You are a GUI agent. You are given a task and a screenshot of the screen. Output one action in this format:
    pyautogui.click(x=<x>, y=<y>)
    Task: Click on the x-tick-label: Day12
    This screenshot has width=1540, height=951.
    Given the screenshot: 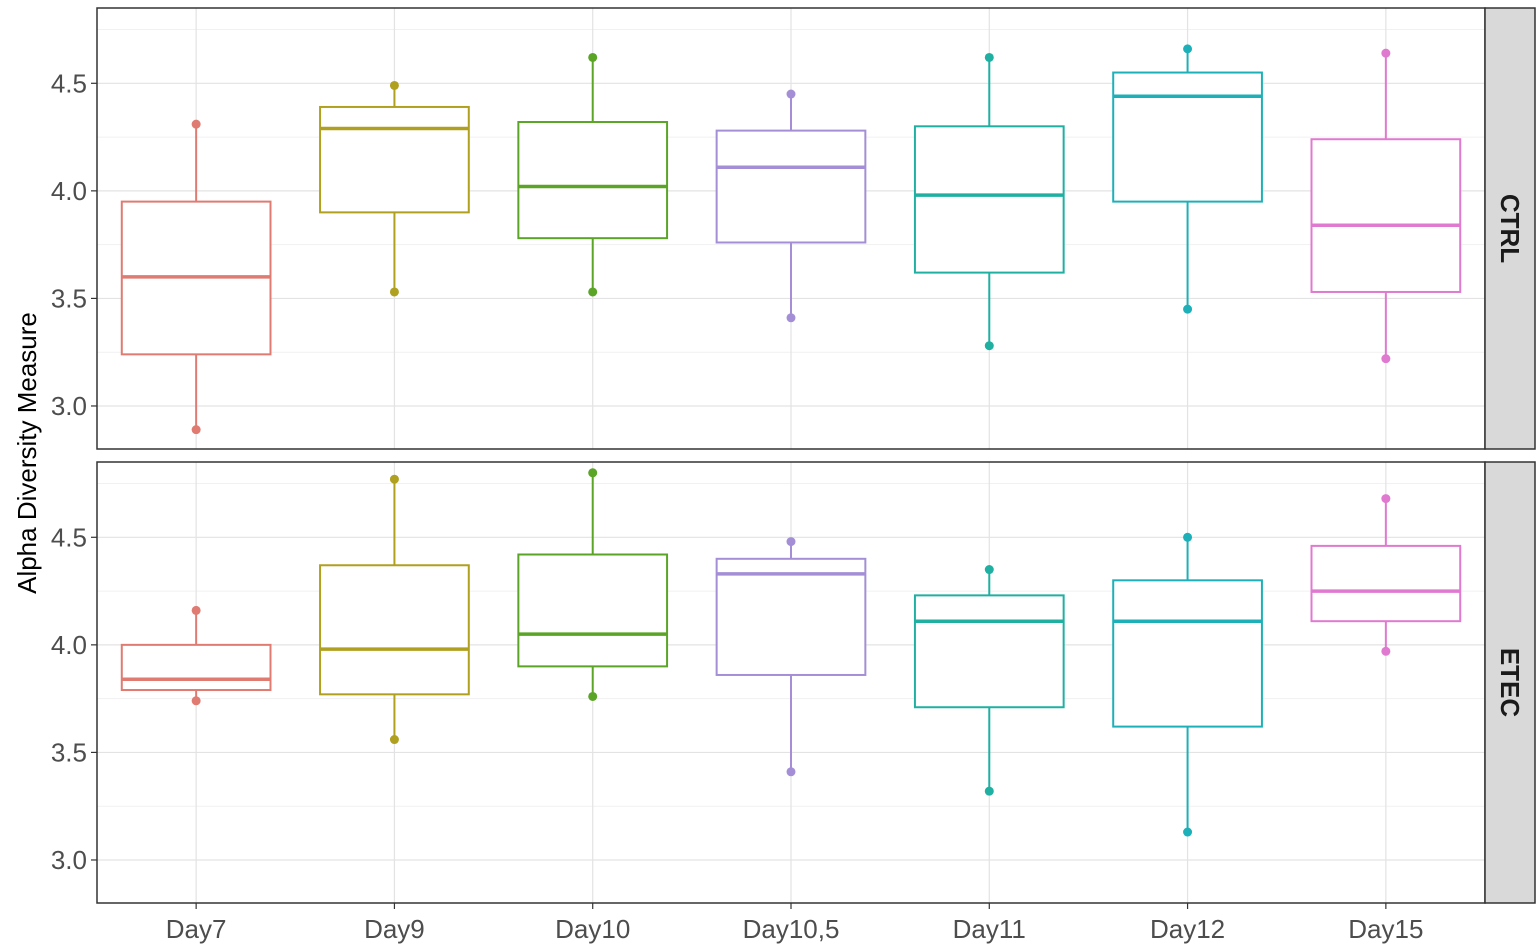 What is the action you would take?
    pyautogui.click(x=1187, y=929)
    